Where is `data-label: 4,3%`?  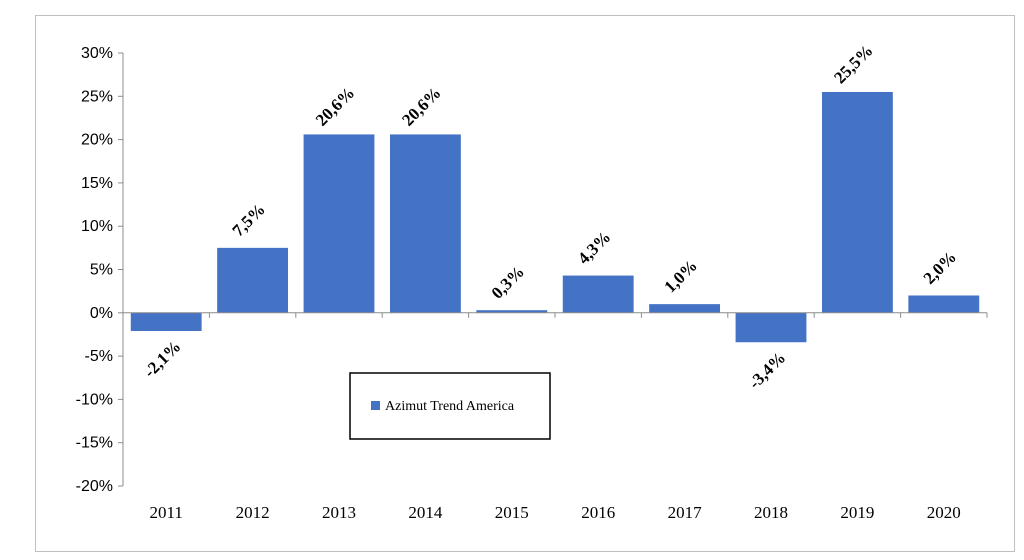
data-label: 4,3% is located at coordinates (594, 247).